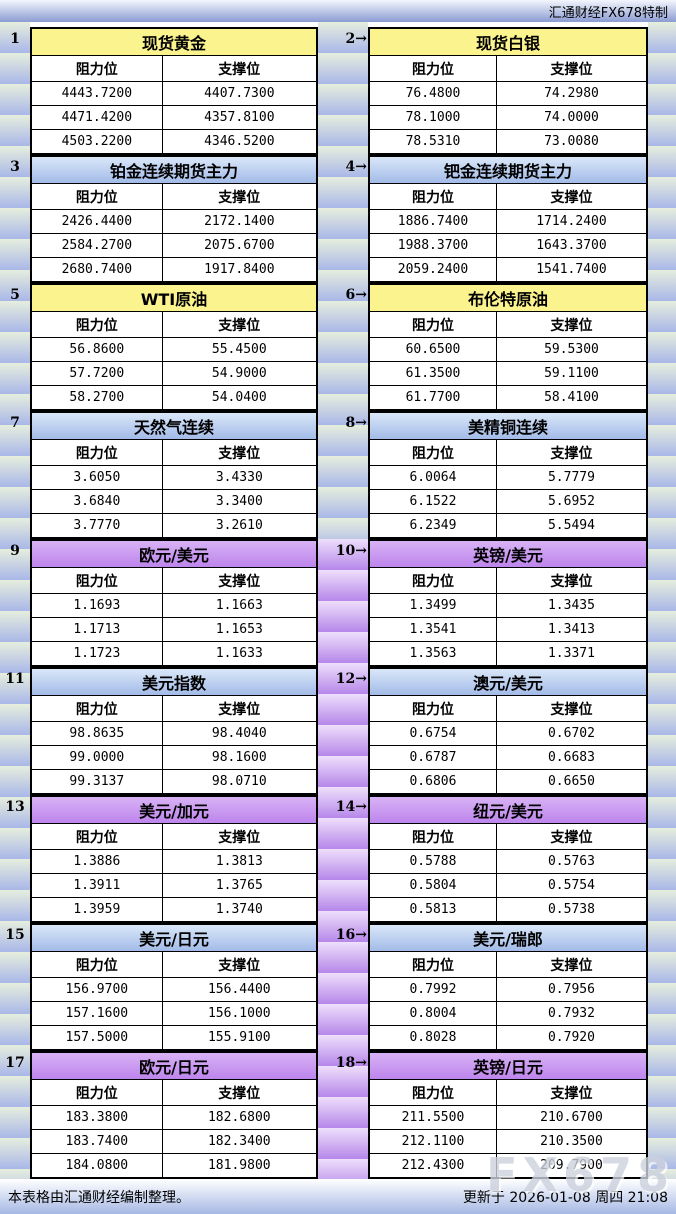 The height and width of the screenshot is (1214, 676). I want to click on value-row: 1.3541 1.3413, so click(508, 630).